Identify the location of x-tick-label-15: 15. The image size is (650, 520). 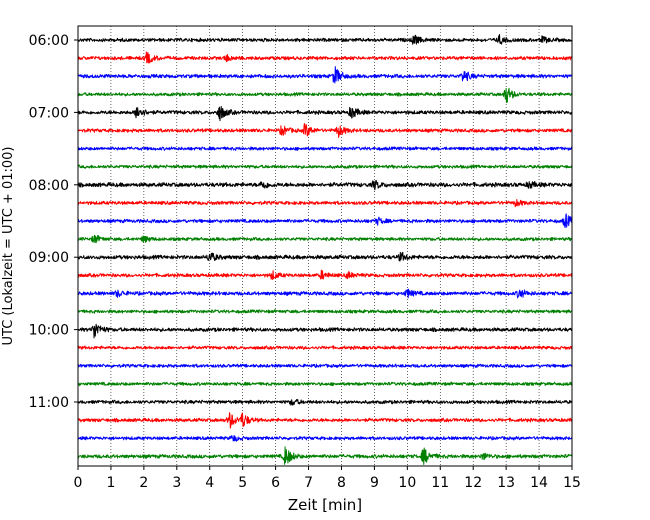
(572, 483).